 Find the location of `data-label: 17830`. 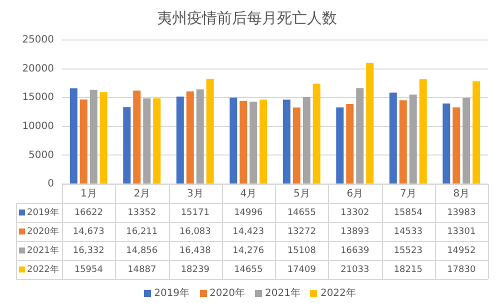

data-label: 17830 is located at coordinates (461, 269).